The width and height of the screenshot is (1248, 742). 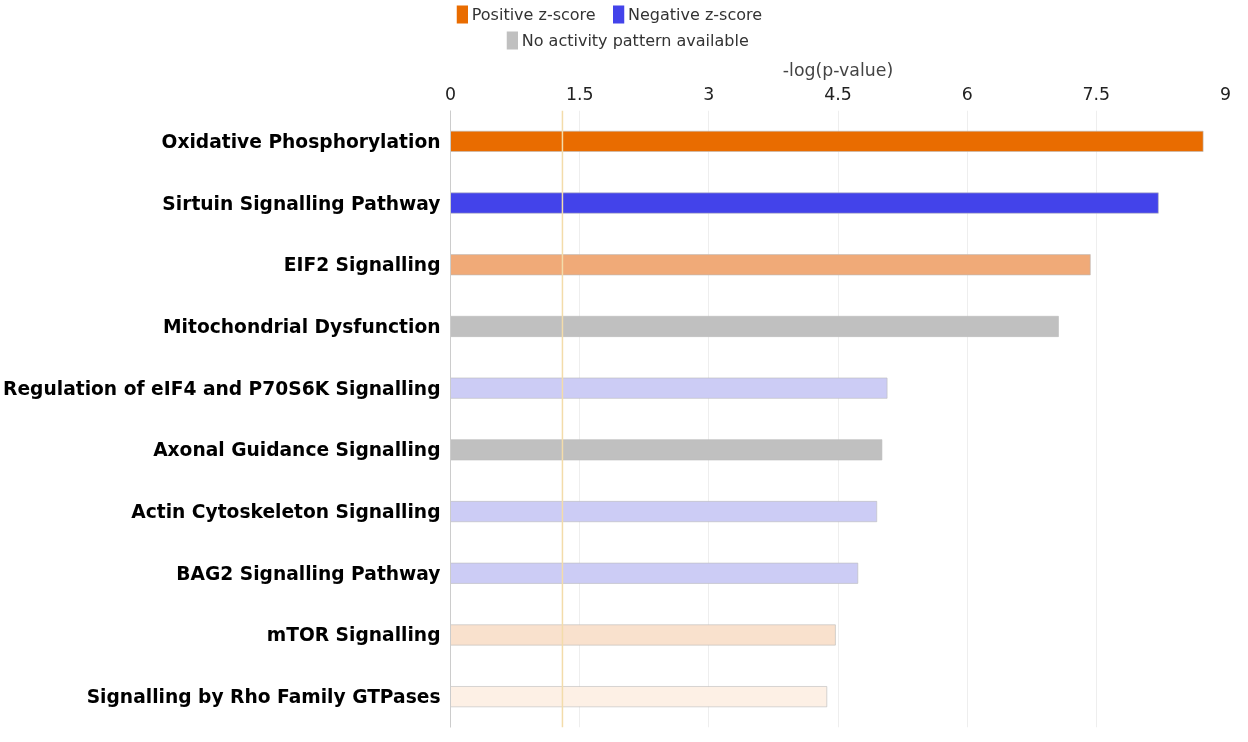 What do you see at coordinates (838, 93) in the screenshot?
I see `x-tick-label: 4.5` at bounding box center [838, 93].